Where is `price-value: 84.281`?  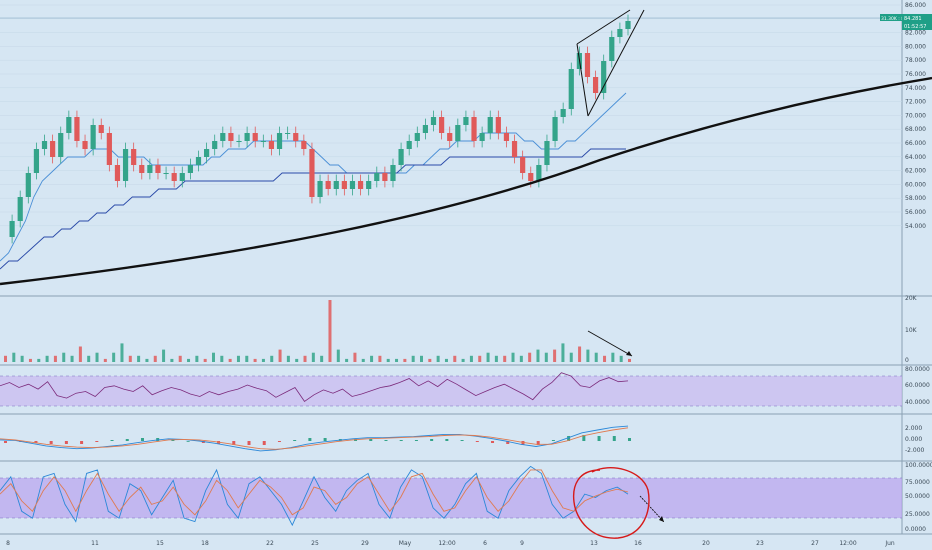
price-value: 84.281 is located at coordinates (913, 19).